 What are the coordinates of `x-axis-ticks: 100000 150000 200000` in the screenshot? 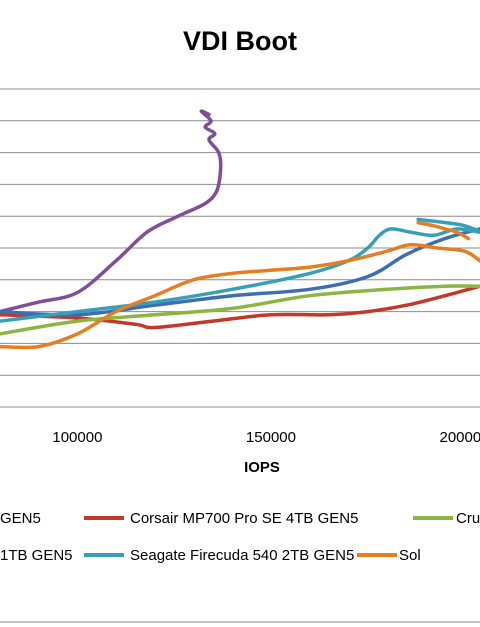 It's located at (266, 437).